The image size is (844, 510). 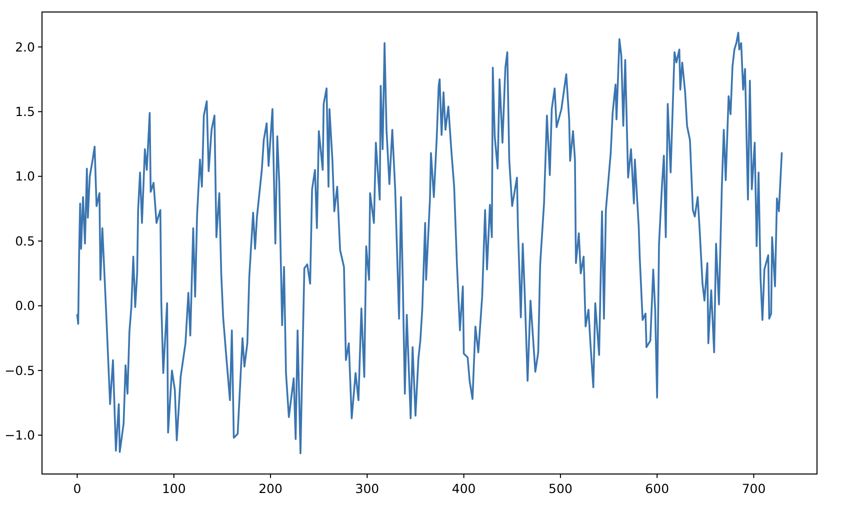 I want to click on x-tick-label: 700, so click(x=754, y=488).